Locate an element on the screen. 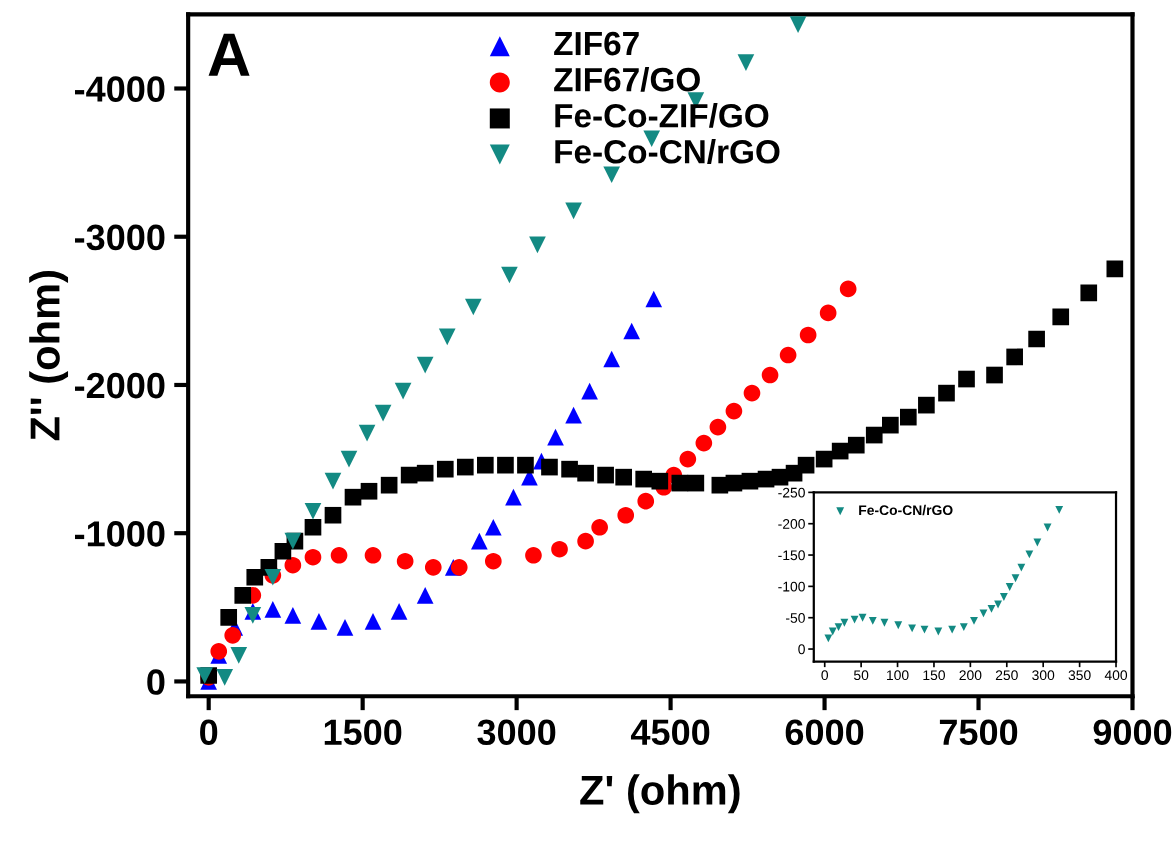 The image size is (1176, 846). y-axis-title: Z'' (ohm) is located at coordinates (49, 356).